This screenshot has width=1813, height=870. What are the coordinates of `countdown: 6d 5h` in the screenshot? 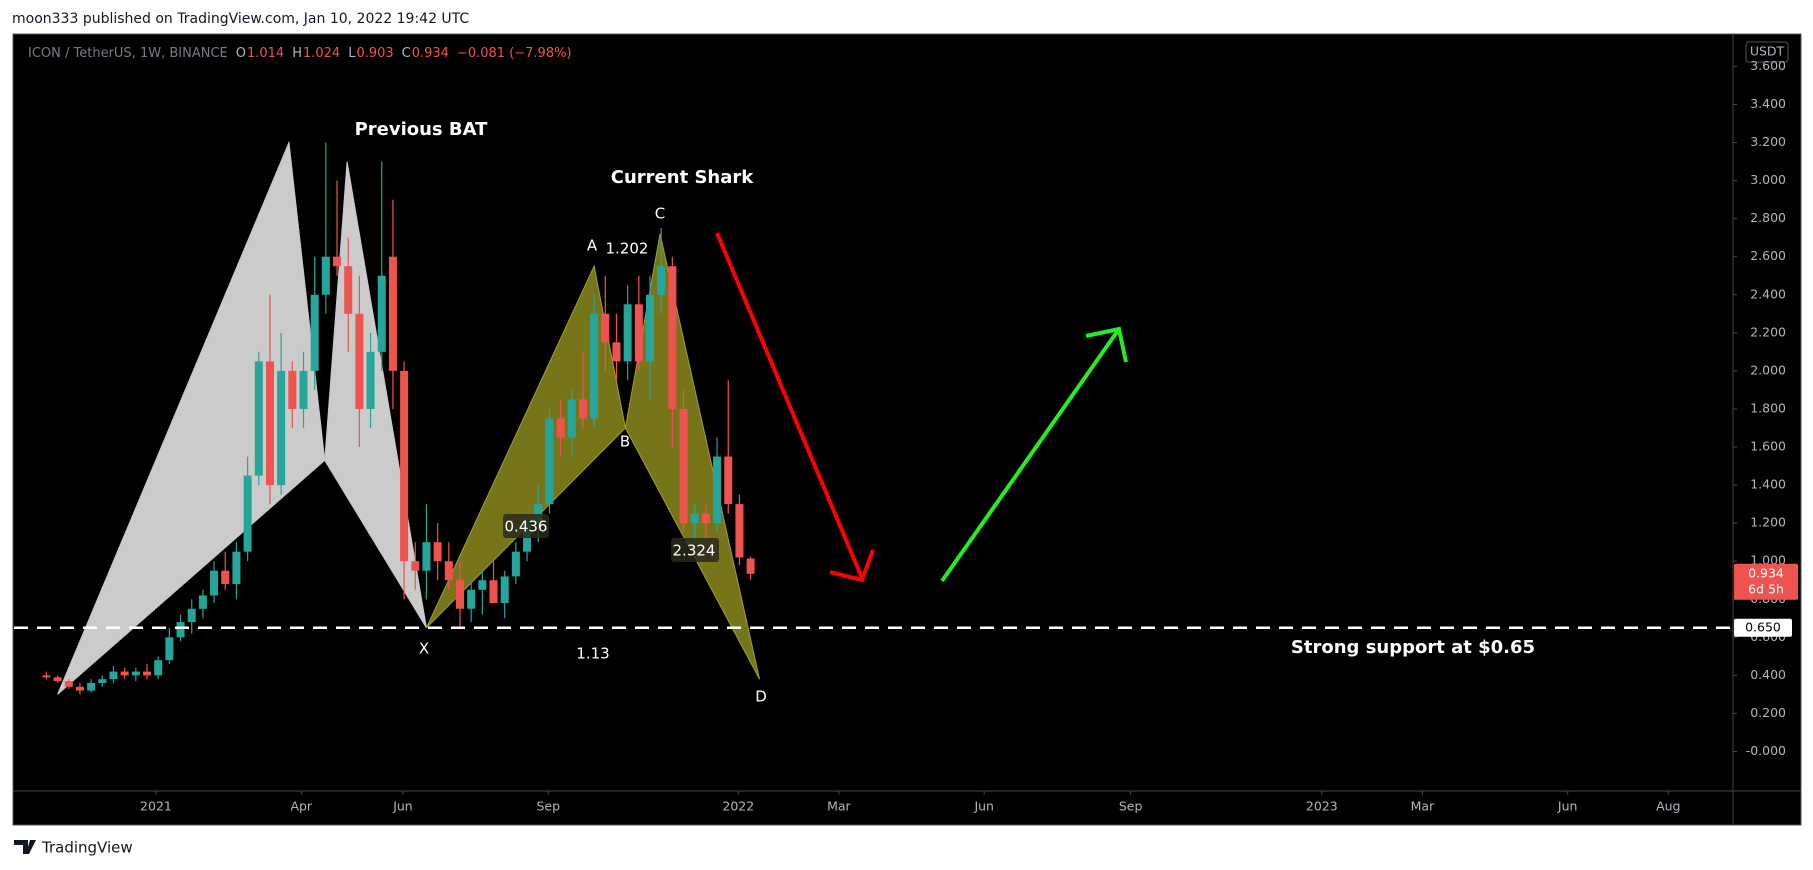 It's located at (1766, 588).